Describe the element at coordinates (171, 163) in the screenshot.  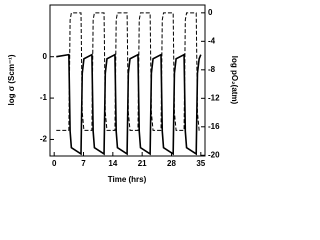
I see `x-tick-label: 28` at that location.